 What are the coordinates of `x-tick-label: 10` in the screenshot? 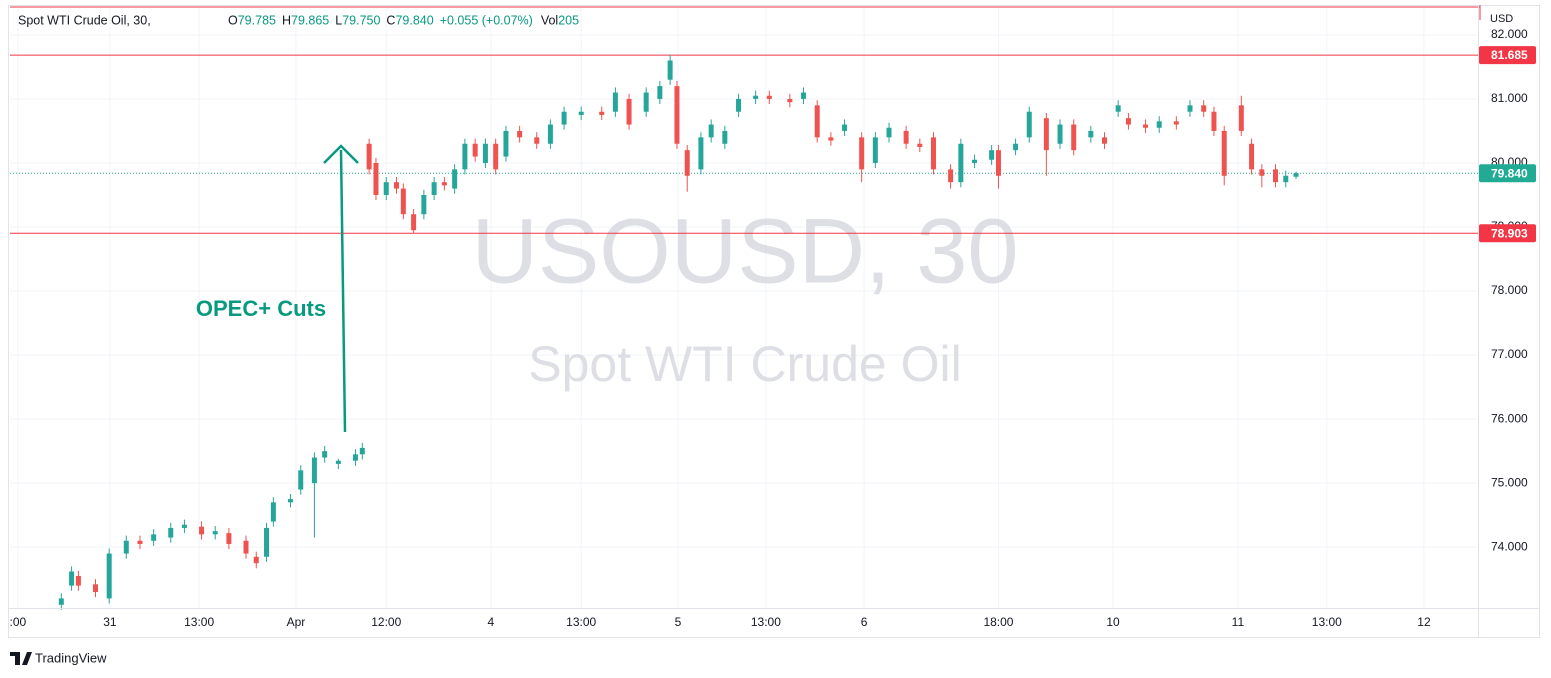 It's located at (1113, 622).